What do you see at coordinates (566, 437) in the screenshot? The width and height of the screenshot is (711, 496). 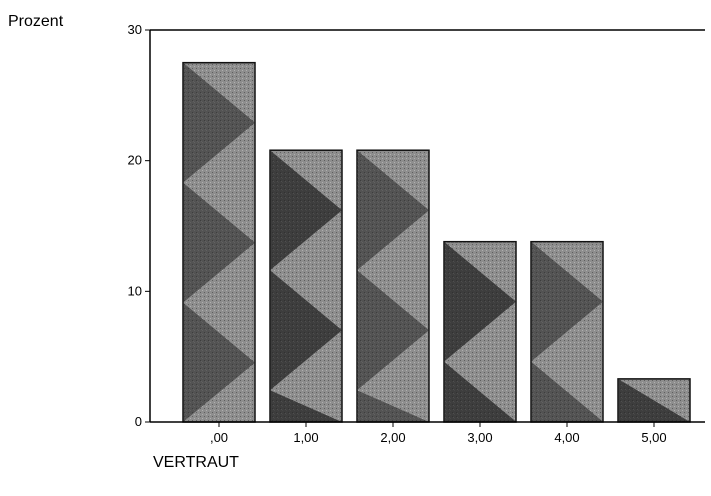 I see `x-tick-label: 4,00` at bounding box center [566, 437].